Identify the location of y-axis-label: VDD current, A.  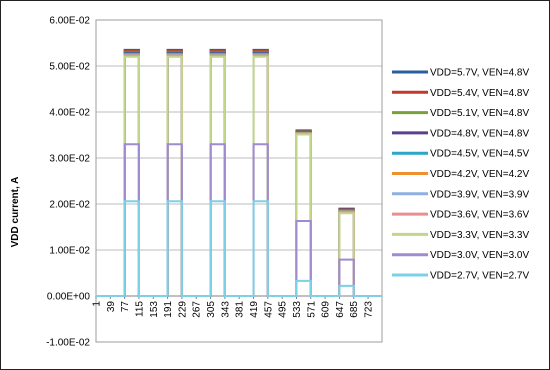
(15, 212).